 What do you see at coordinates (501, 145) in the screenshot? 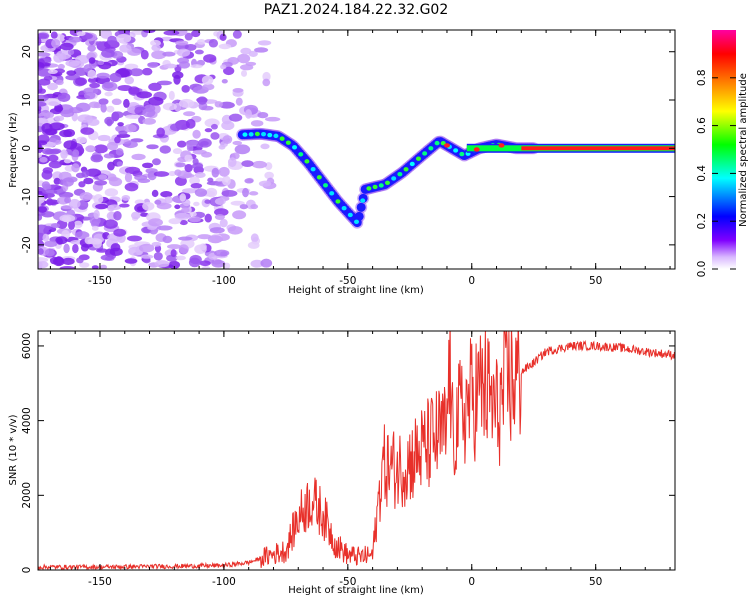
I see `ridge-hot-spot` at bounding box center [501, 145].